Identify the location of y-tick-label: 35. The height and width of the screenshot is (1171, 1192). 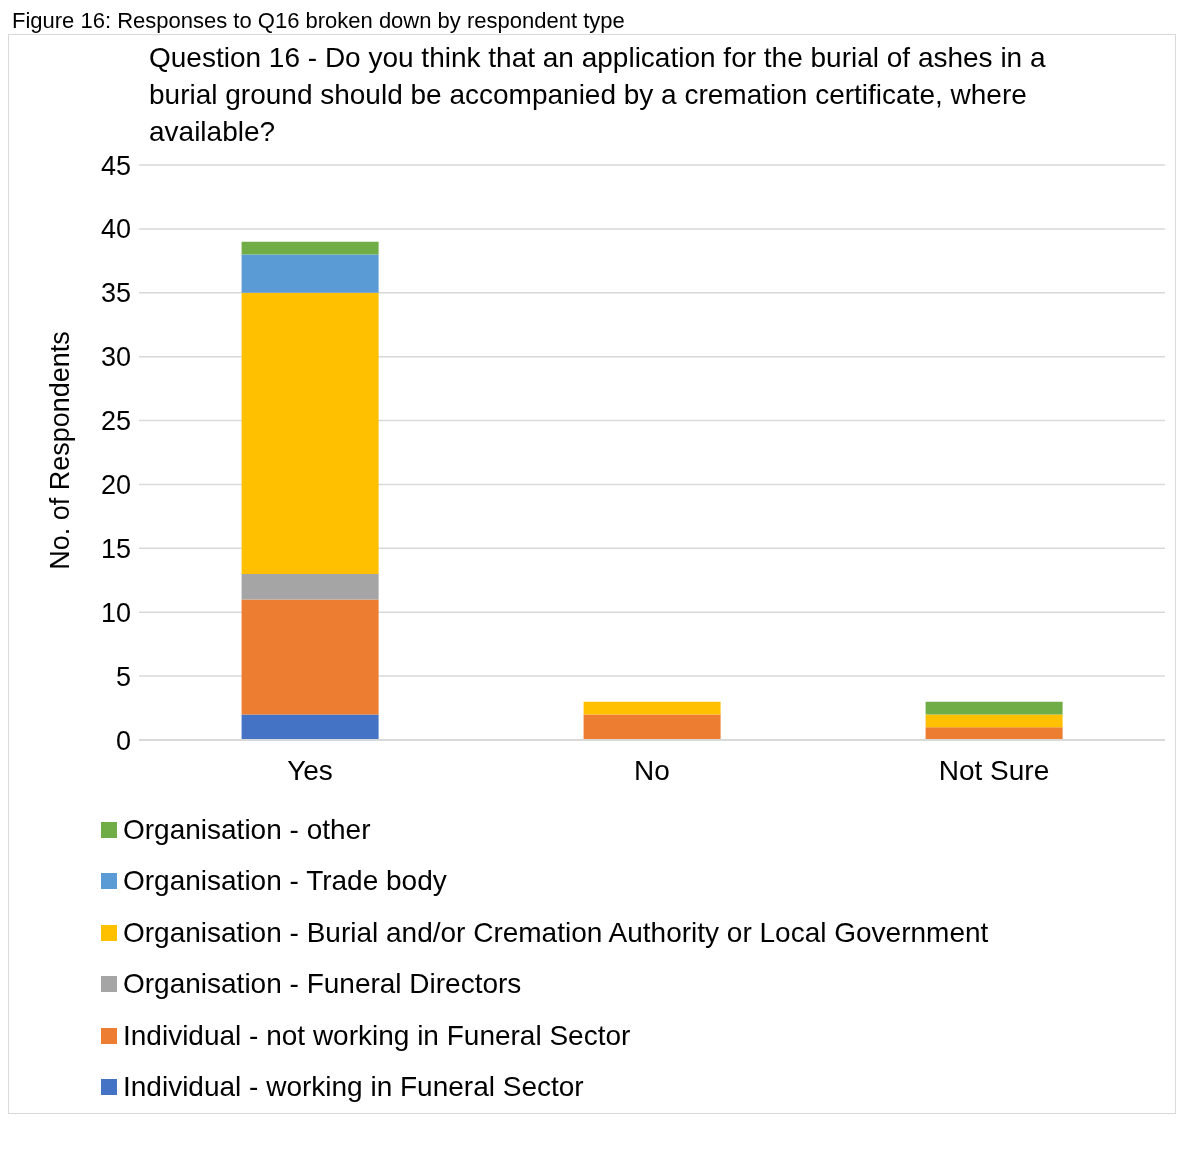
(115, 293).